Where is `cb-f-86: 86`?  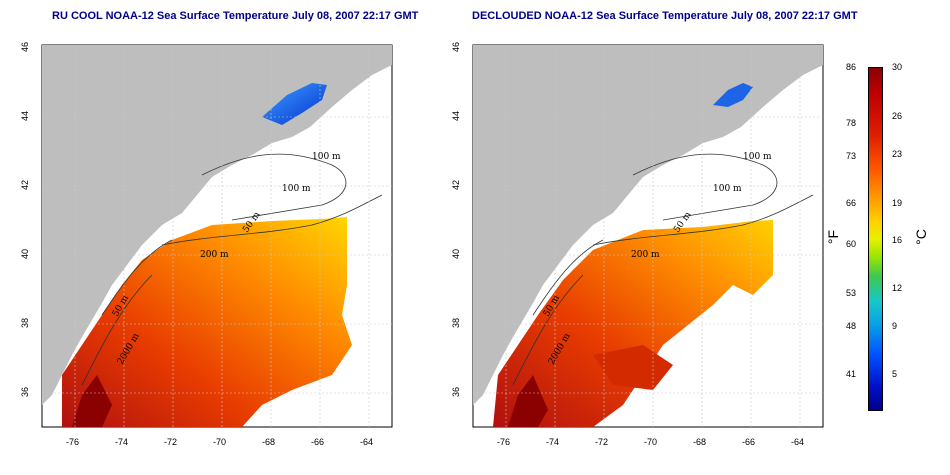
cb-f-86: 86 is located at coordinates (851, 67).